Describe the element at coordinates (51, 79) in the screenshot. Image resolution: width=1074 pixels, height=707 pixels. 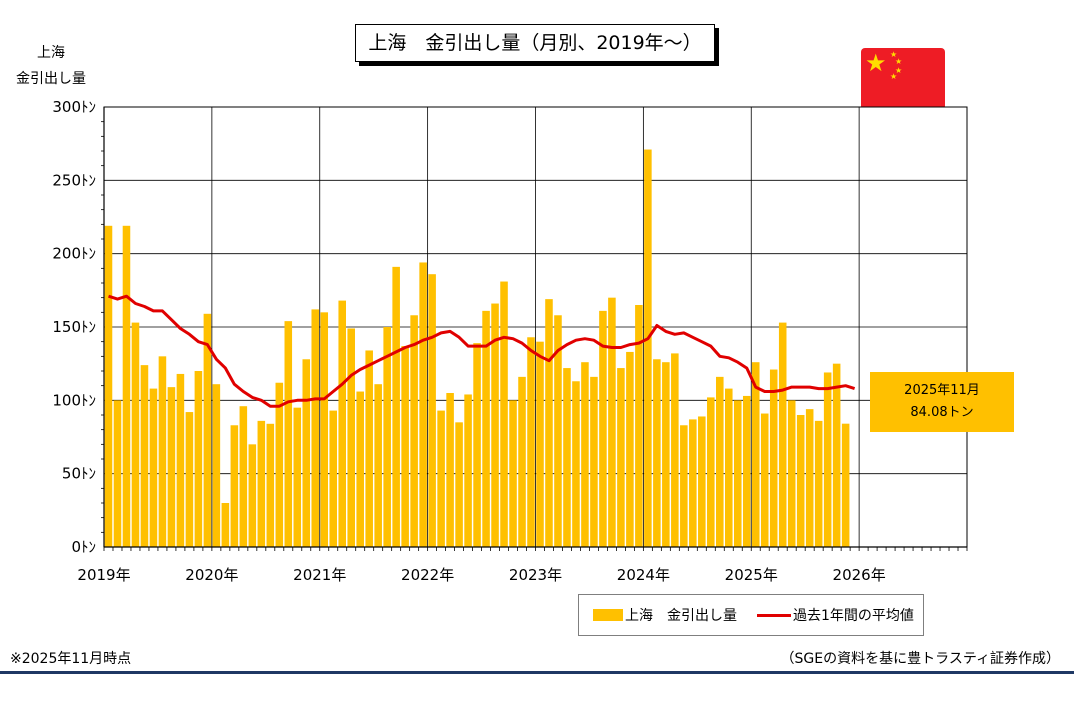
I see `y-axis-title-line2: 金引出し量` at that location.